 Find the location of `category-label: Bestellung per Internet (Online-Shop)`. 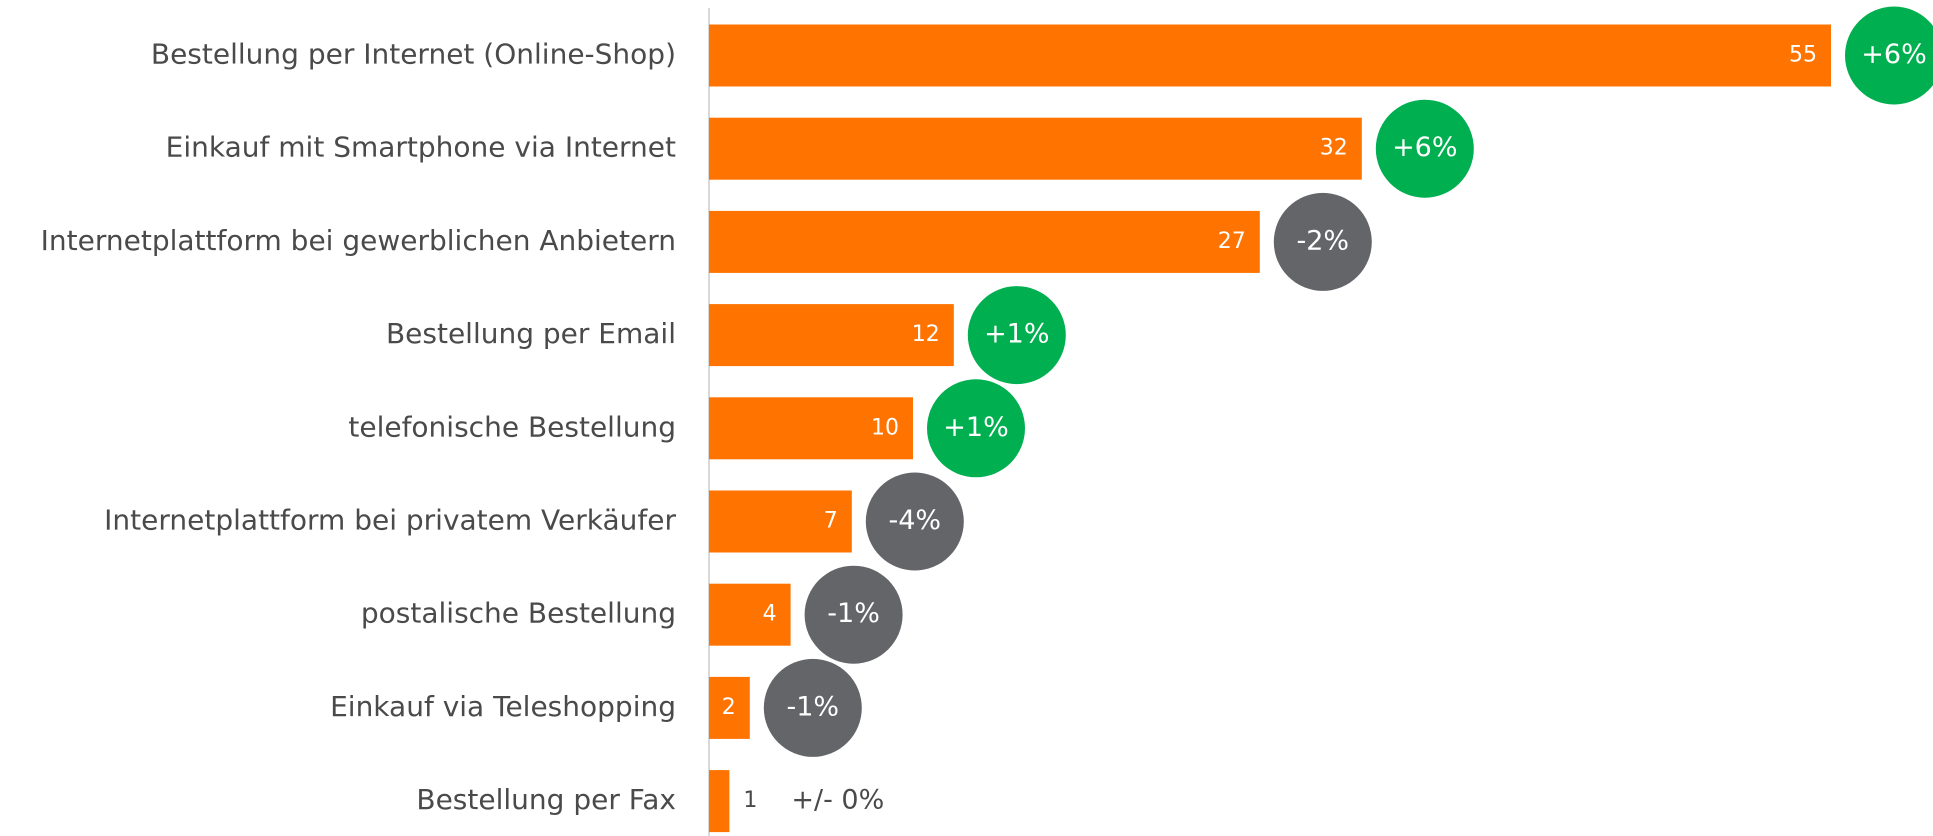

category-label: Bestellung per Internet (Online-Shop) is located at coordinates (413, 54).